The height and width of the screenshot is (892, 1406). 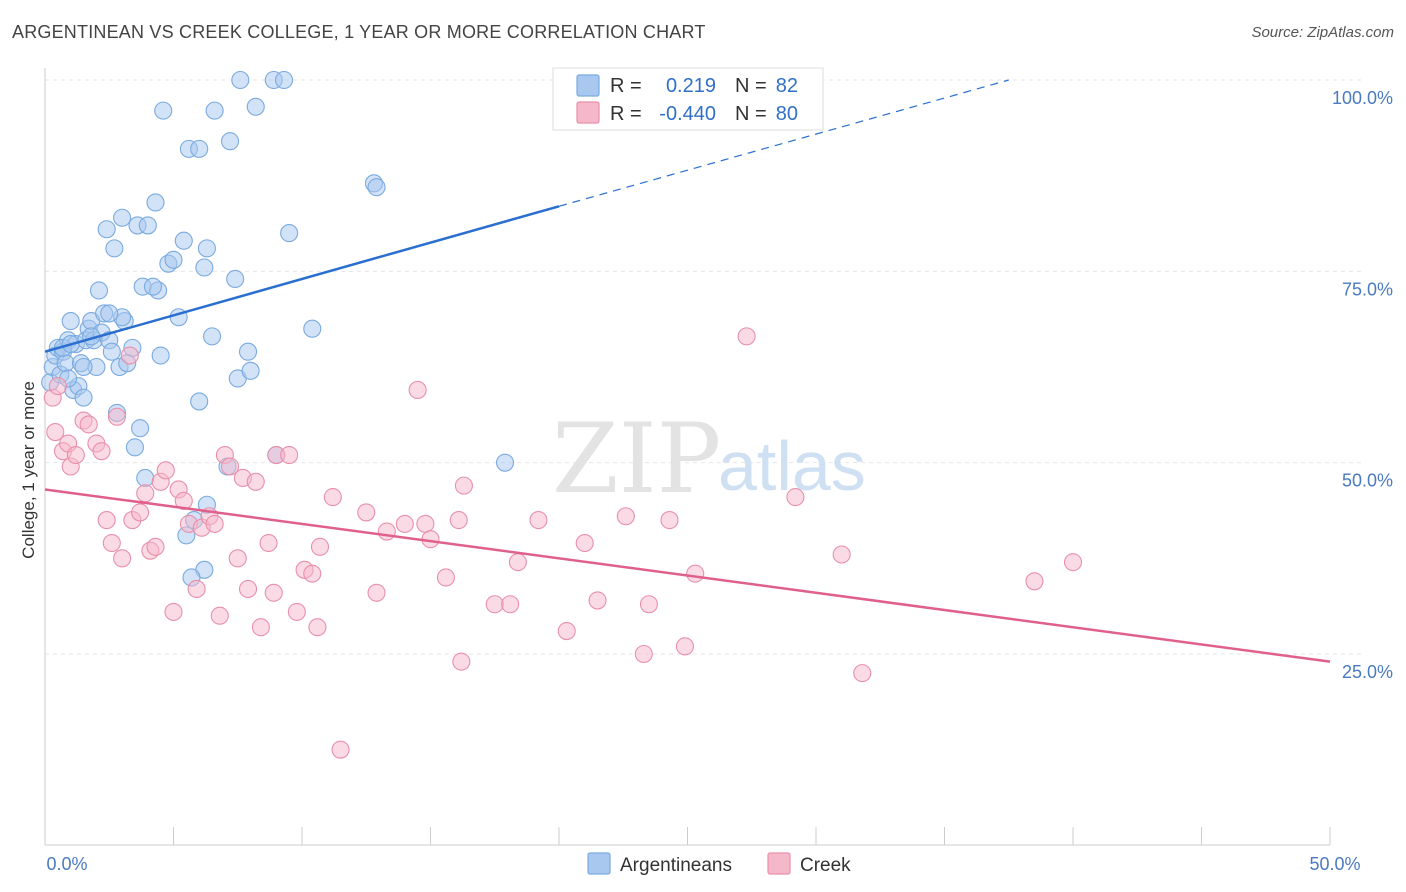 I want to click on legend-r-value-0: 0.219, so click(x=691, y=86).